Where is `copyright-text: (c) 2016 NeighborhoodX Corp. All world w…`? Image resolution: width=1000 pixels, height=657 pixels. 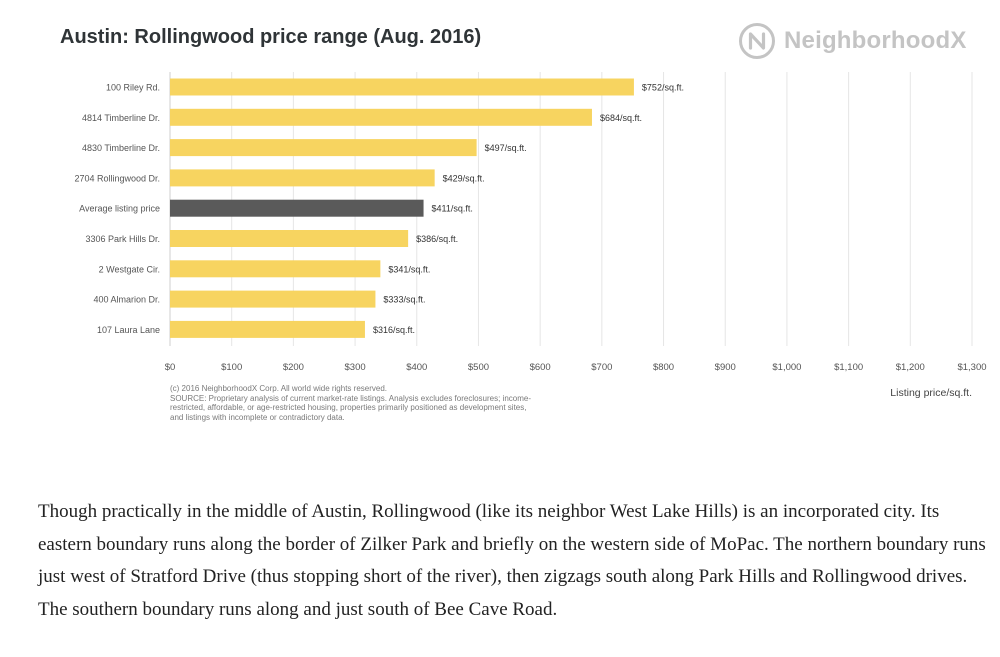 copyright-text: (c) 2016 NeighborhoodX Corp. All world w… is located at coordinates (278, 388).